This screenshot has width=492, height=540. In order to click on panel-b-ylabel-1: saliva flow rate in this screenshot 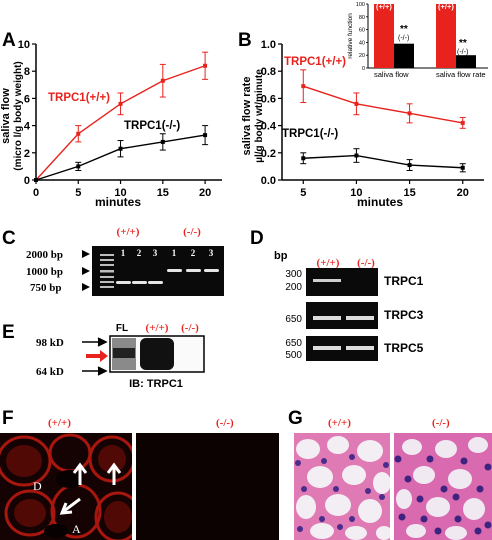, I will do `click(247, 116)`.